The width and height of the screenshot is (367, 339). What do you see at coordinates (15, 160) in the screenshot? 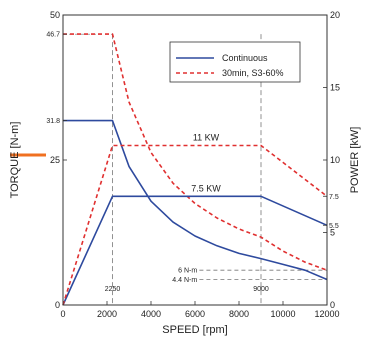
I see `y-axis-title: TORQUE [N-m]` at bounding box center [15, 160].